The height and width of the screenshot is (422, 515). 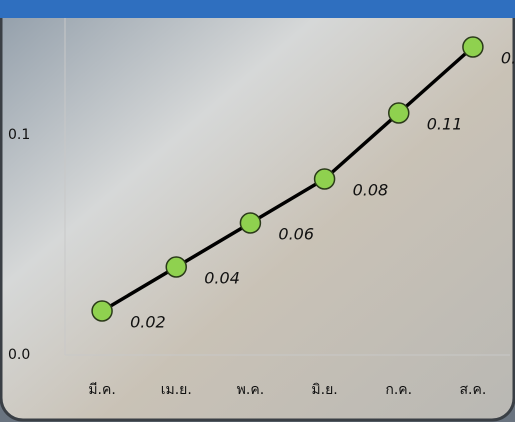 What do you see at coordinates (473, 390) in the screenshot?
I see `x-tick-label: ส.ค.` at bounding box center [473, 390].